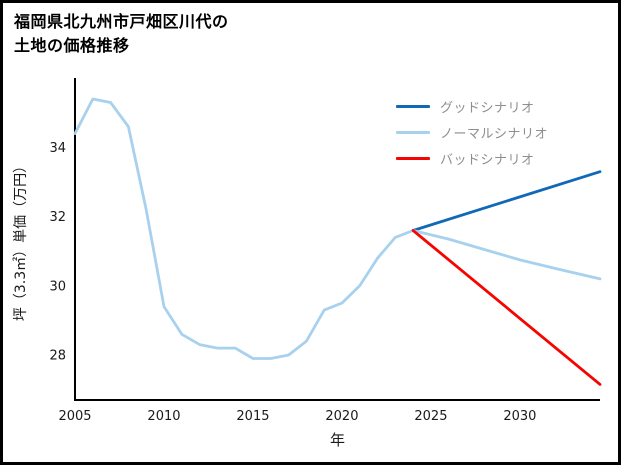  I want to click on legend-item-good: グッドシナリオ, so click(472, 106).